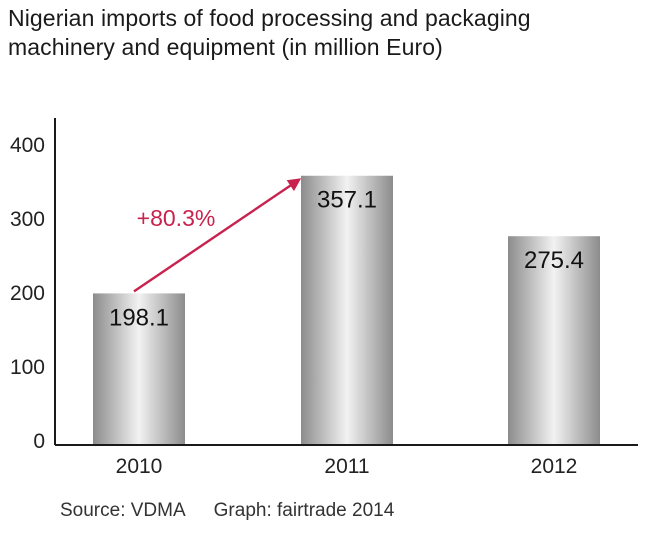 This screenshot has height=538, width=647. Describe the element at coordinates (27, 145) in the screenshot. I see `y-tick-label: 400` at that location.